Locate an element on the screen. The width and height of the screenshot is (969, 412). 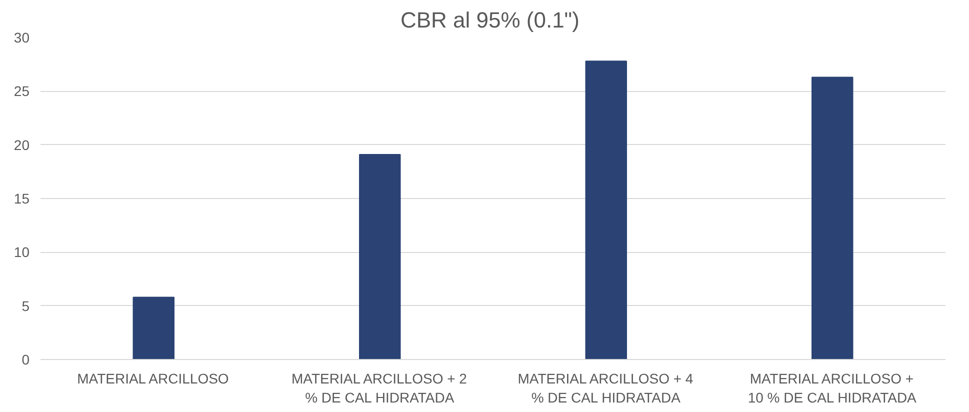
x-tick-label: MATERIAL ARCILLOSO + 4 % DE CAL HIDRATADA is located at coordinates (606, 388).